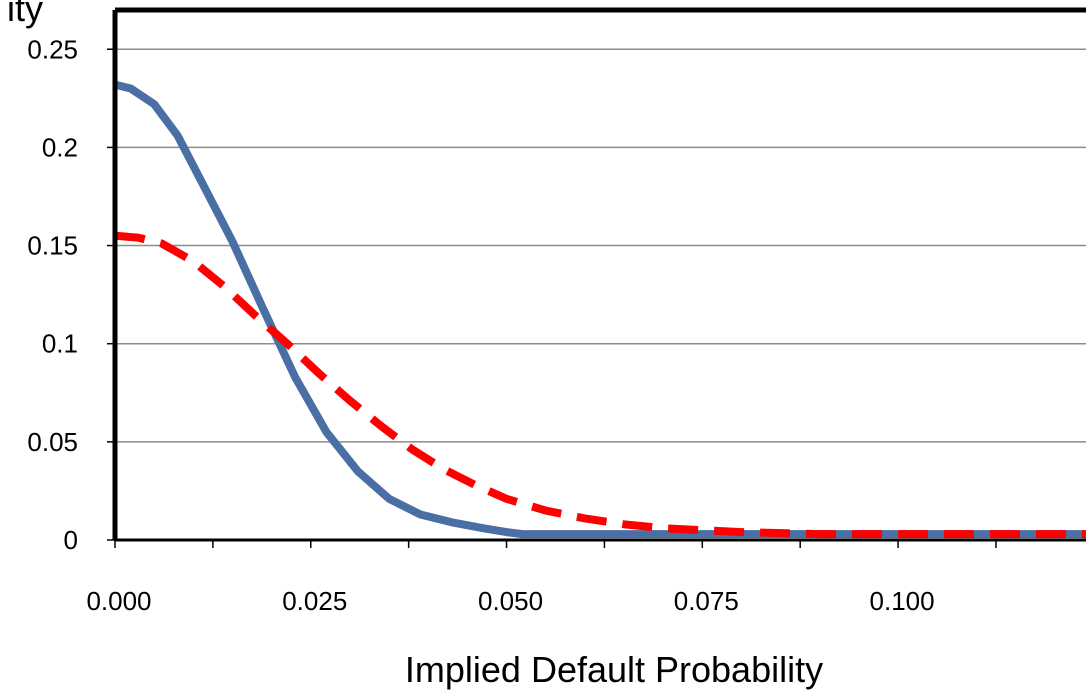 Image resolution: width=1086 pixels, height=698 pixels. What do you see at coordinates (314, 601) in the screenshot?
I see `x-tick-label: 0.025` at bounding box center [314, 601].